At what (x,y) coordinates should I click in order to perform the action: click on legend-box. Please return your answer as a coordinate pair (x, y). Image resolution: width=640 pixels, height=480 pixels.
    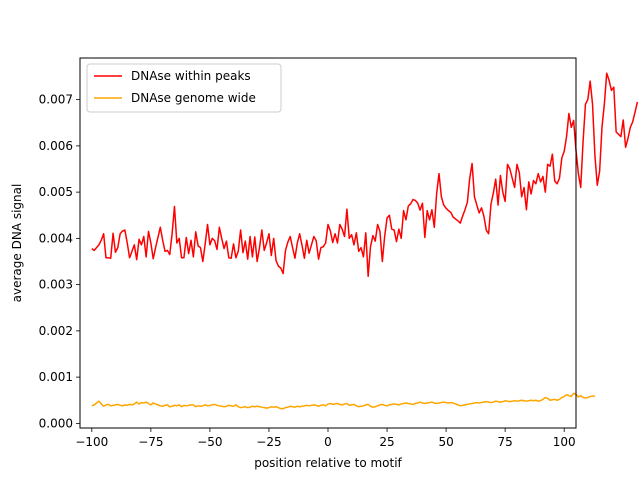
    Looking at the image, I should click on (184, 88).